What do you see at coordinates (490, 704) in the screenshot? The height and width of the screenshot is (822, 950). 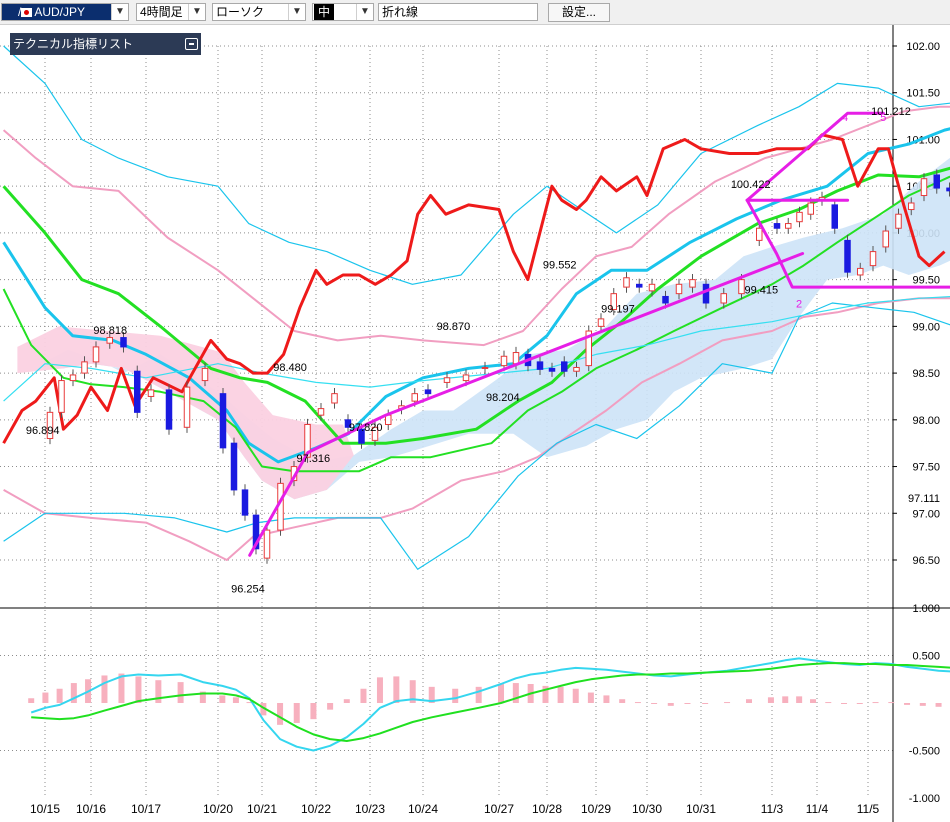 I see `macd-line` at bounding box center [490, 704].